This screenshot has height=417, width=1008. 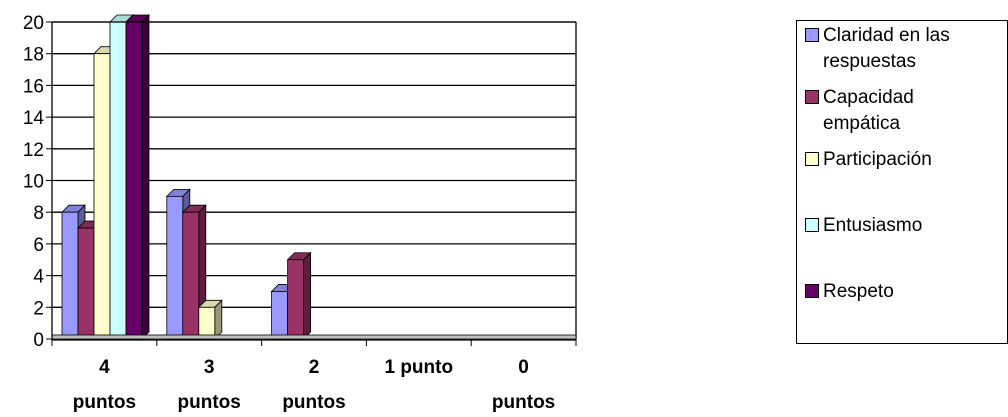 What do you see at coordinates (873, 225) in the screenshot?
I see `legend-label: Entusiasmo` at bounding box center [873, 225].